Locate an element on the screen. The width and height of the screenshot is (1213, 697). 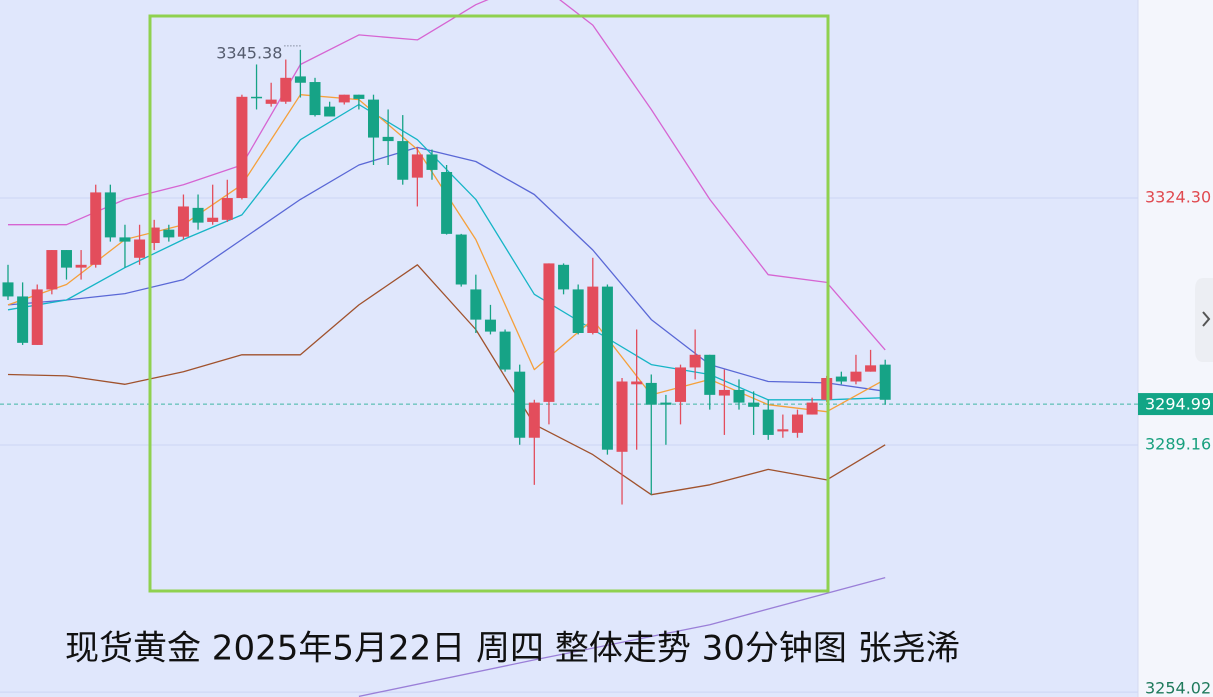
side-button is located at coordinates (1204, 320).